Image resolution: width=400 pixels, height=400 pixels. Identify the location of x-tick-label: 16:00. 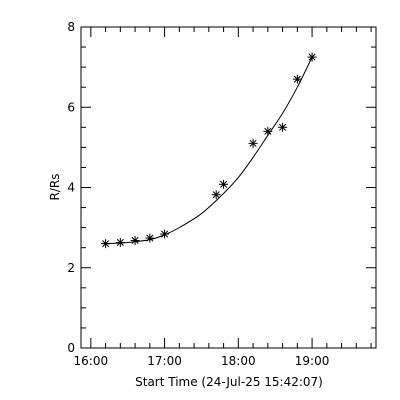
(91, 361).